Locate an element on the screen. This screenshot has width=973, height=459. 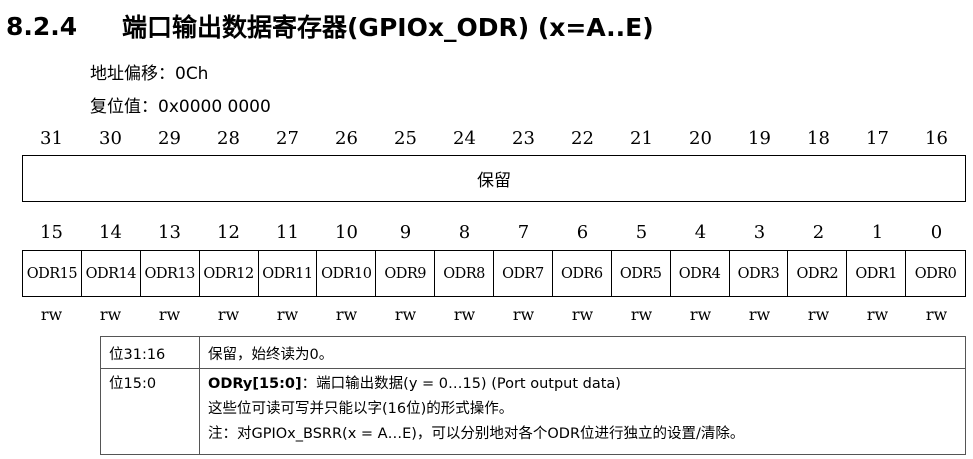
bit-number: 10 is located at coordinates (346, 232).